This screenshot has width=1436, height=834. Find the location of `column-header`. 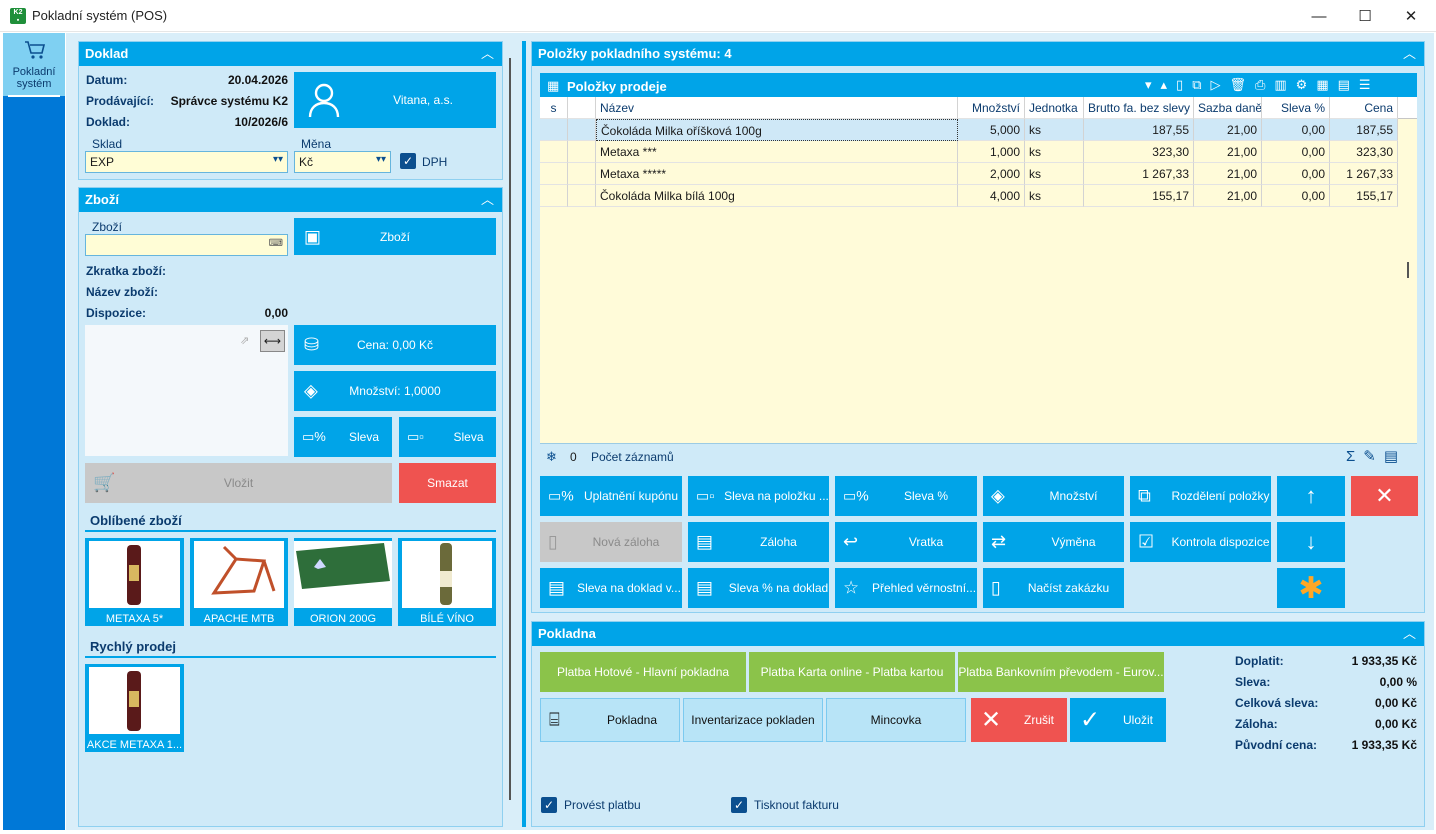

column-header is located at coordinates (582, 108).